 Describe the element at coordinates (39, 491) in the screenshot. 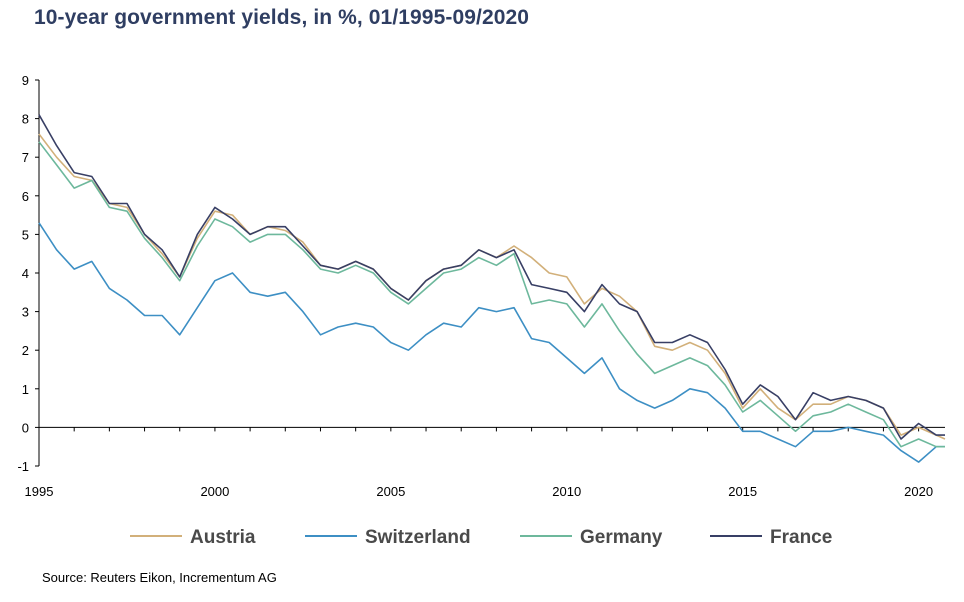

I see `x-tick-label: 1995` at that location.